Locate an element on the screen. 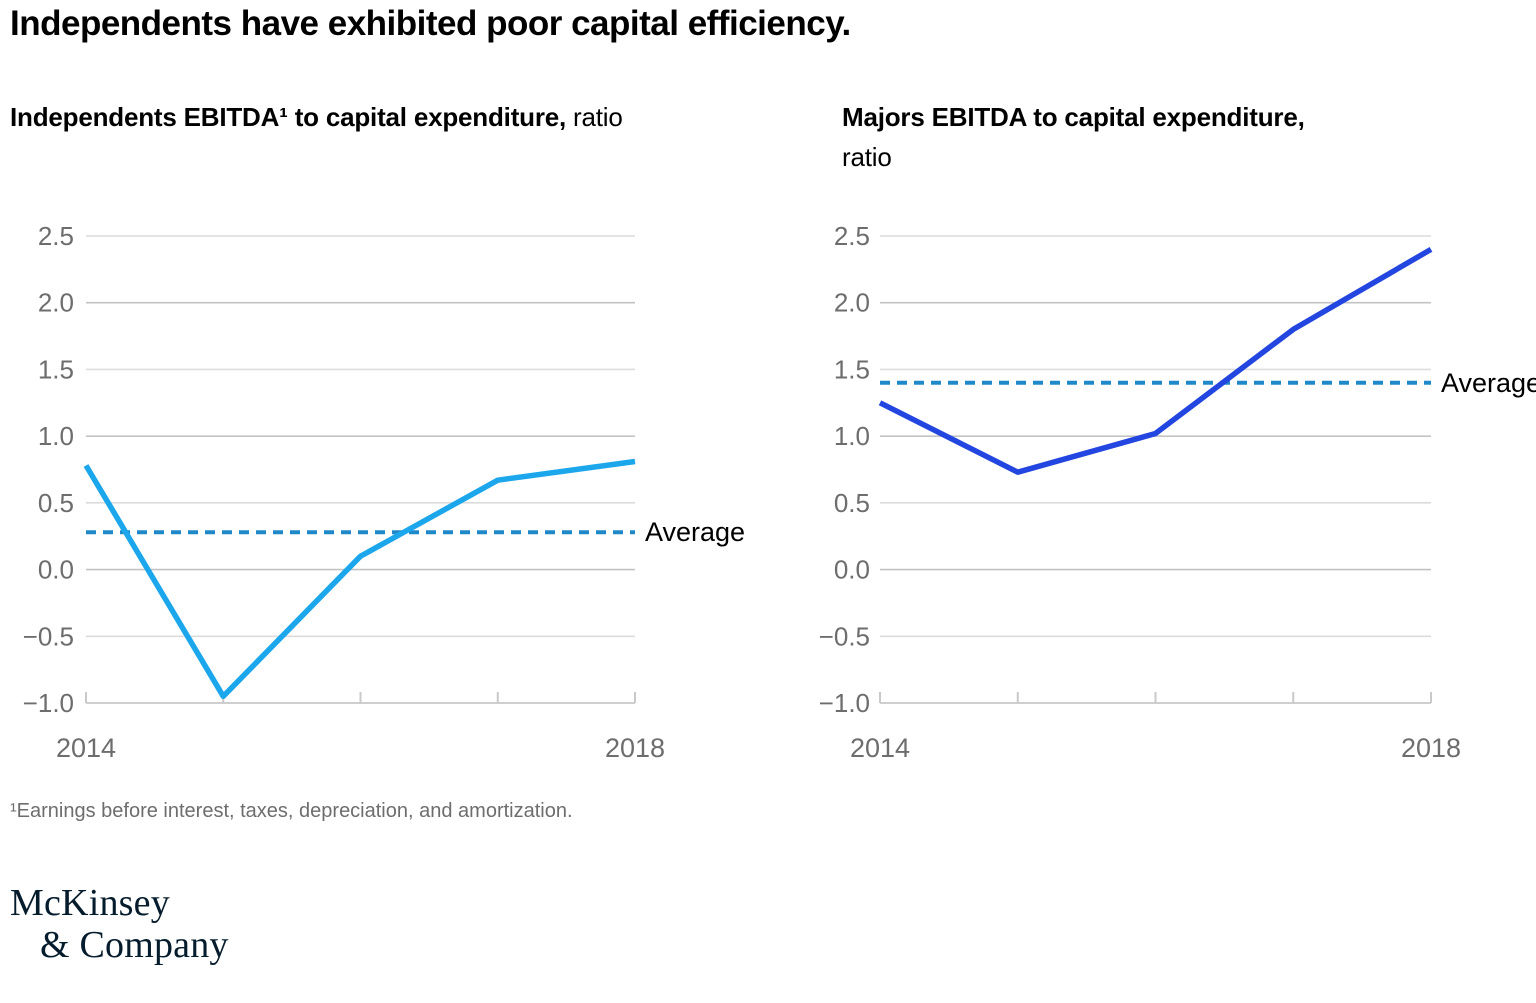 This screenshot has height=1003, width=1536. logo-line-1: McKinsey is located at coordinates (90, 903).